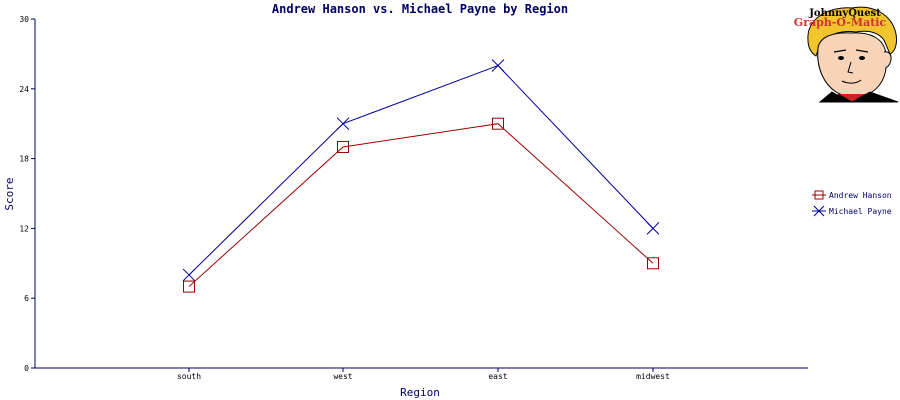  Describe the element at coordinates (423, 374) in the screenshot. I see `x-ticks: south west east midwest` at that location.